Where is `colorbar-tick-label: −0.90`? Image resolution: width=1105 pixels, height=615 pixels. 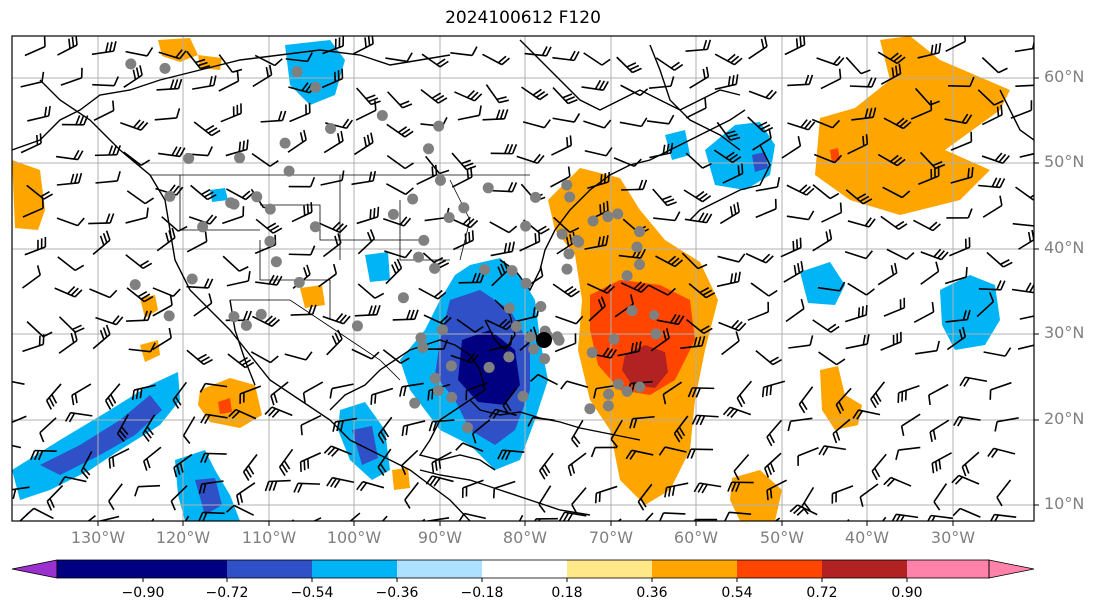
colorbar-tick-label: −0.90 is located at coordinates (143, 593).